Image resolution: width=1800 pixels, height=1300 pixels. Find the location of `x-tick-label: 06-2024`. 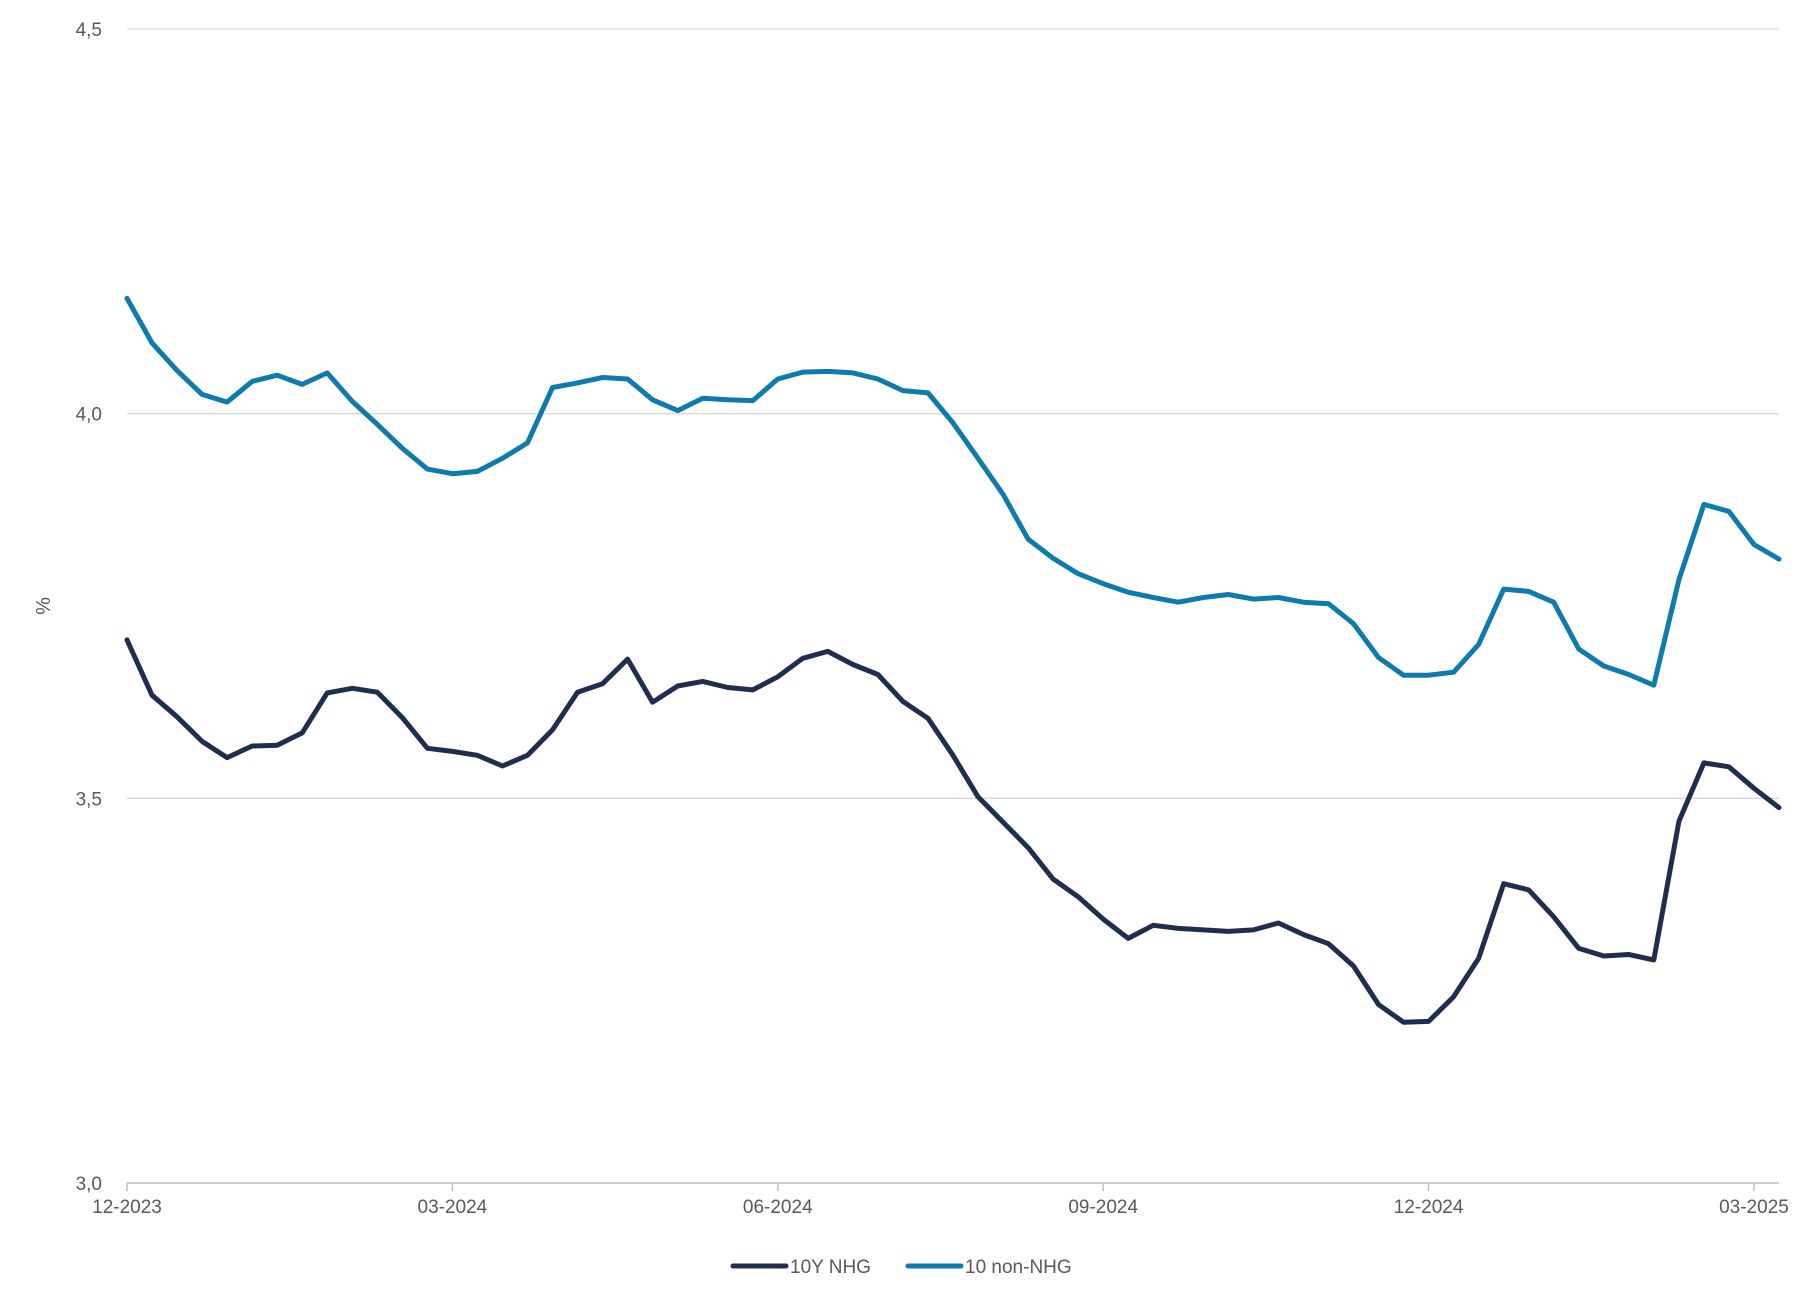

x-tick-label: 06-2024 is located at coordinates (778, 1207).